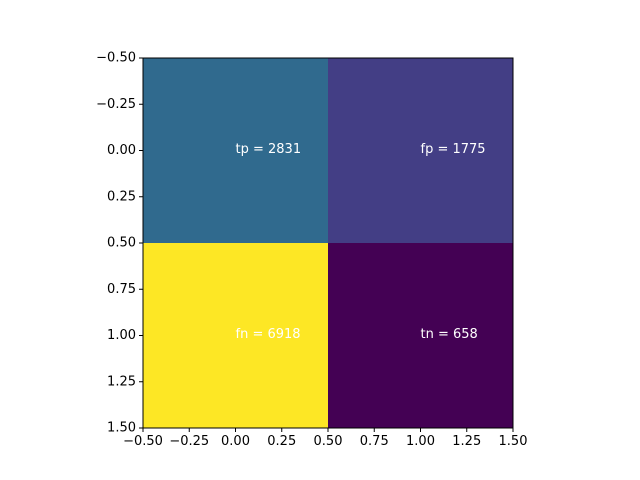 The width and height of the screenshot is (640, 480). I want to click on cell-tp, so click(235, 150).